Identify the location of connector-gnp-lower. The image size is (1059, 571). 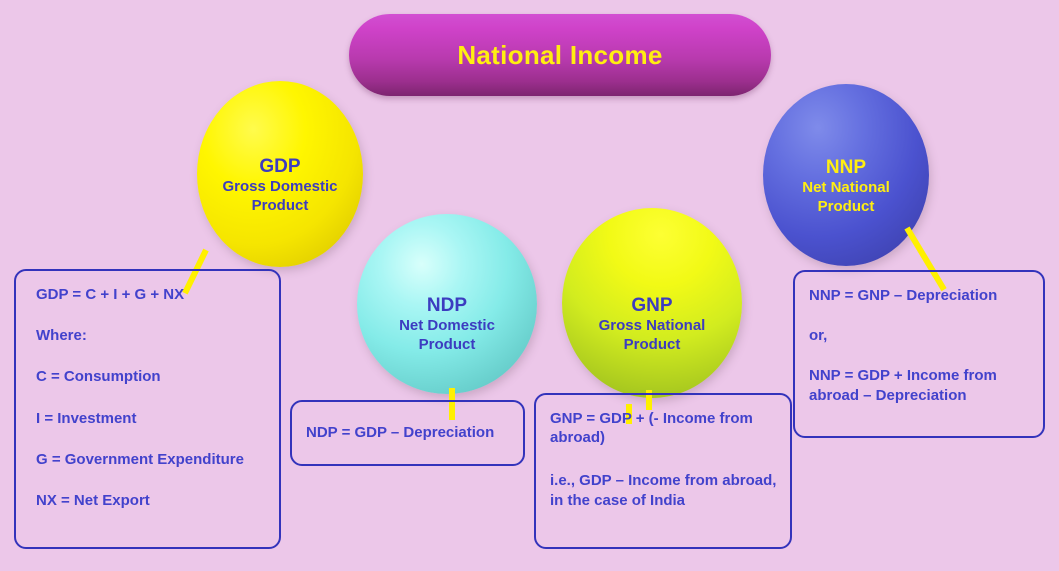
(629, 414).